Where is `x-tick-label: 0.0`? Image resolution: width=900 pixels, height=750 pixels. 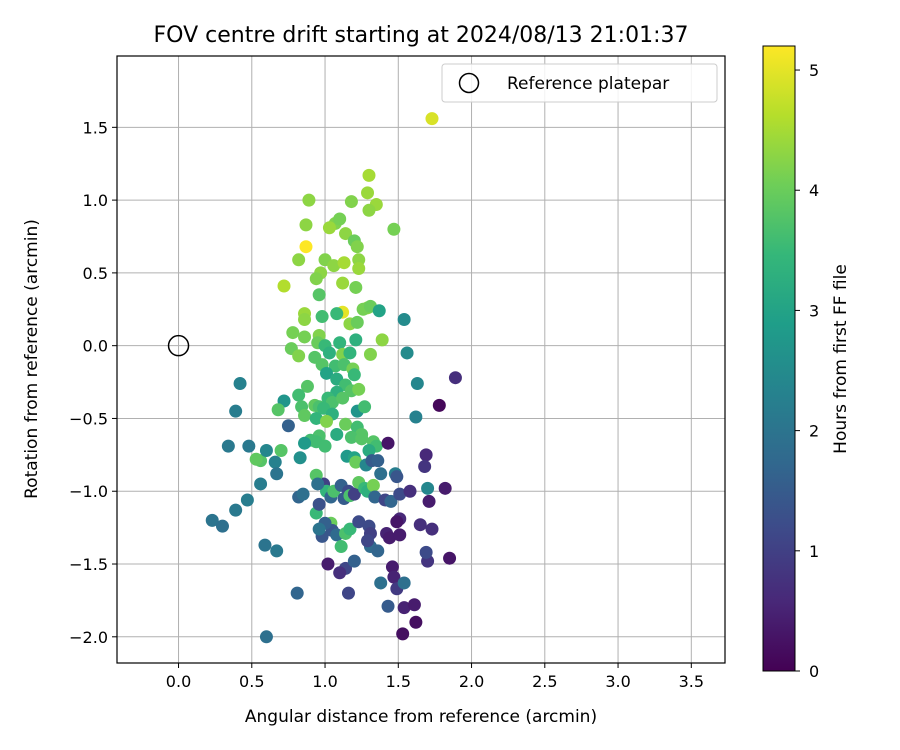 x-tick-label: 0.0 is located at coordinates (178, 681).